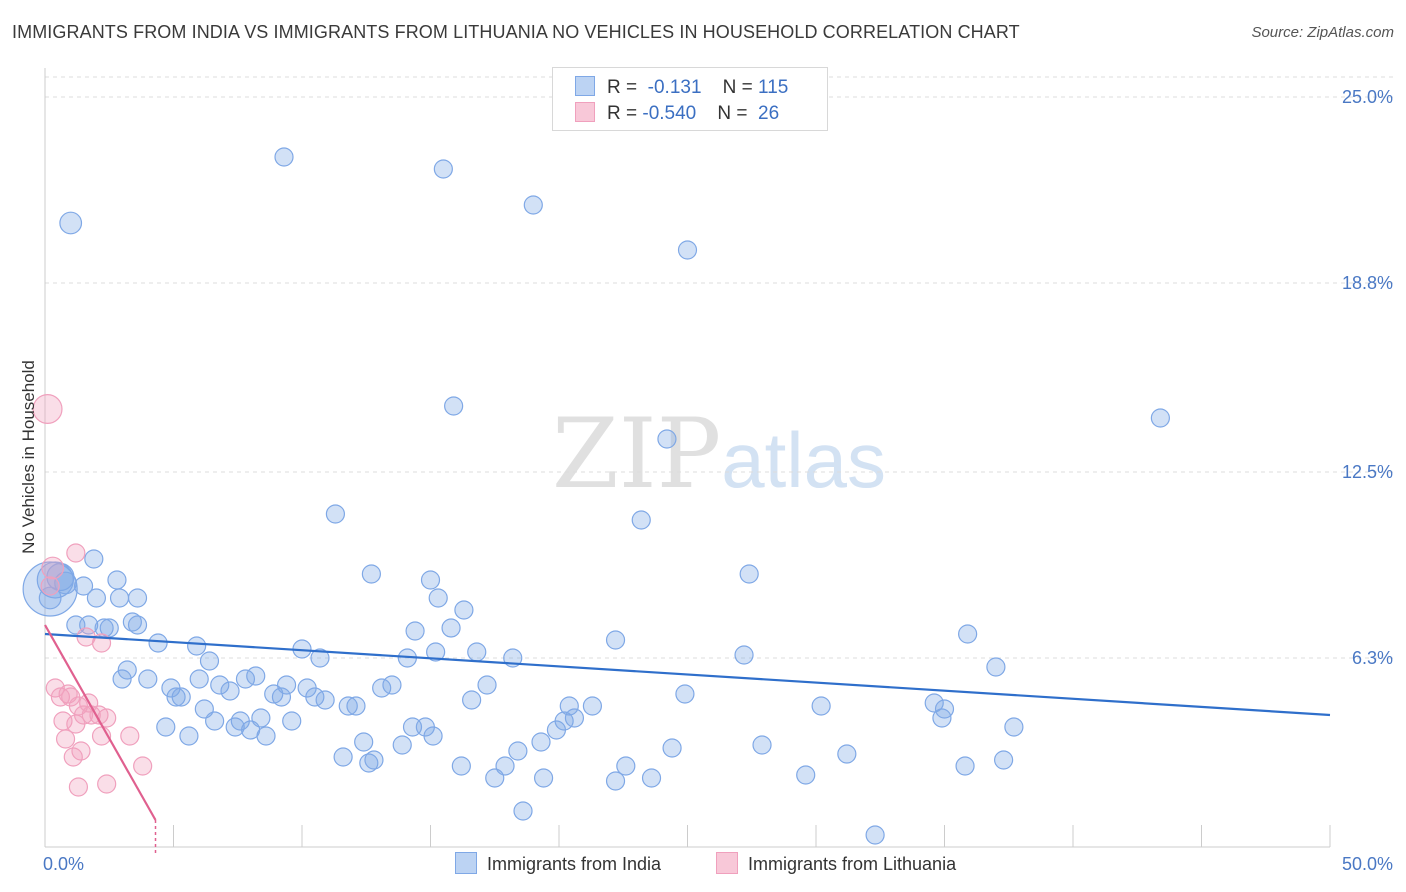  I want to click on watermark-zip: ZIP, so click(637, 454).